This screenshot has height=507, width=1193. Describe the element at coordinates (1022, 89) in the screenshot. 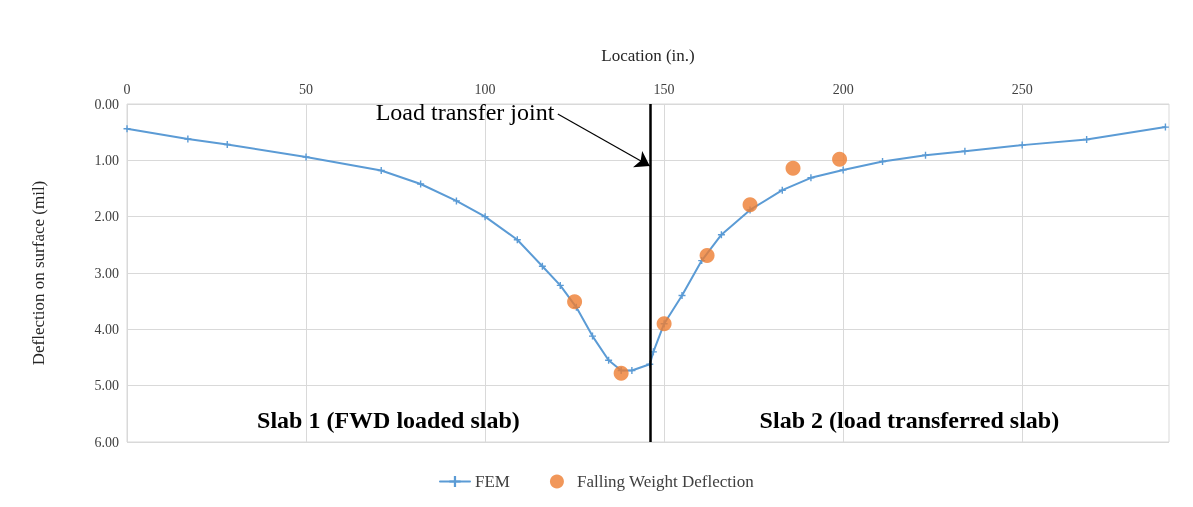

I see `x-tick-label: 250` at that location.